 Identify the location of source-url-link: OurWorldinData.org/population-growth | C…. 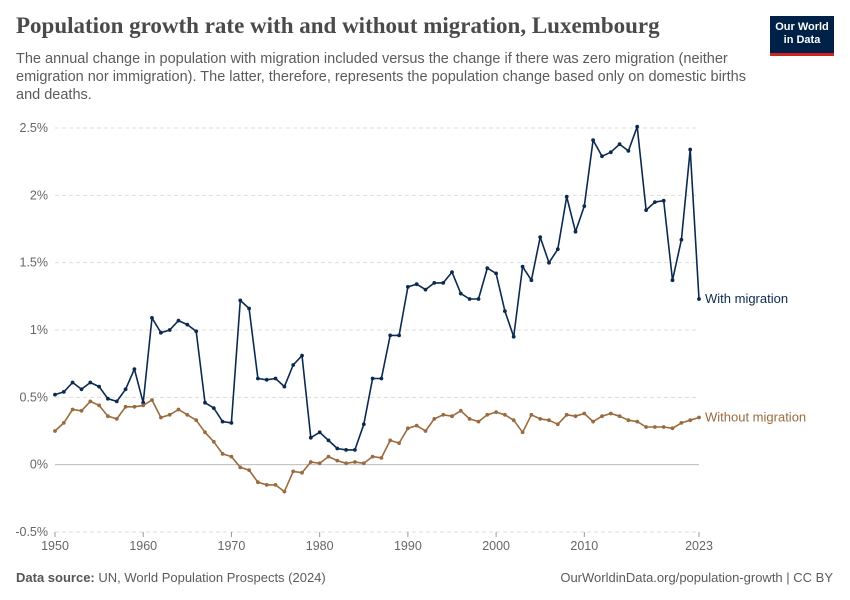
(696, 577).